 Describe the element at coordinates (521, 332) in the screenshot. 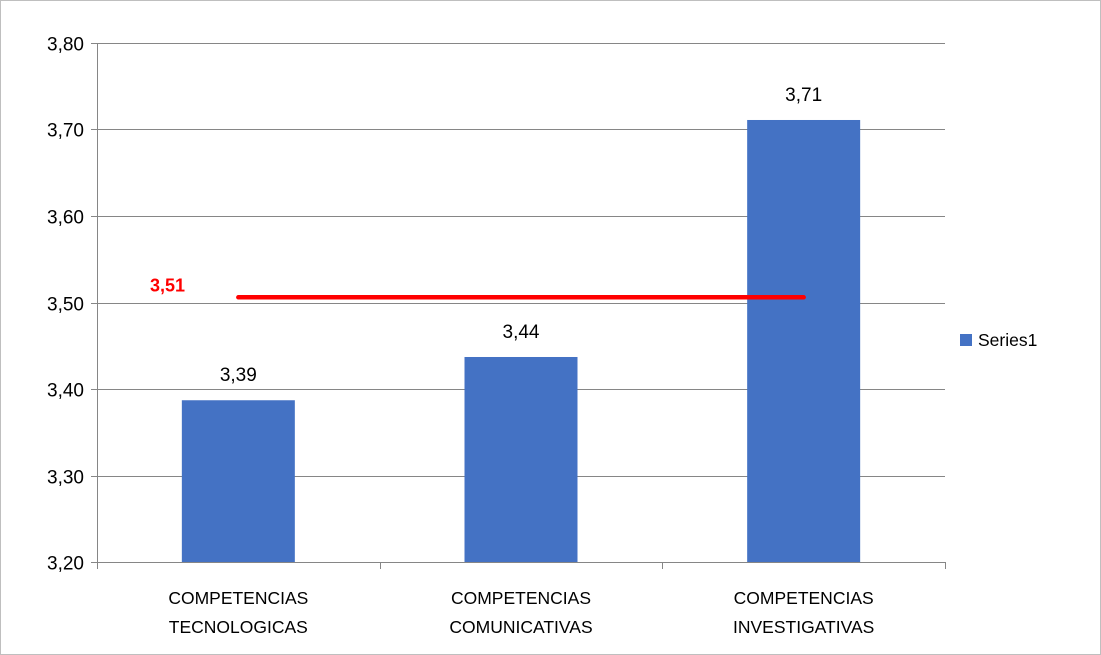

I see `bar-data-label: 3,44` at that location.